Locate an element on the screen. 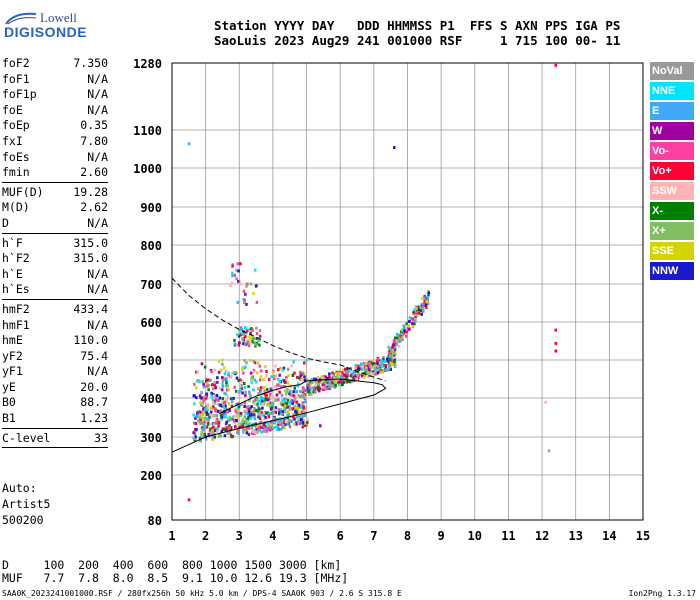  x-tick-label: 10 is located at coordinates (475, 536).